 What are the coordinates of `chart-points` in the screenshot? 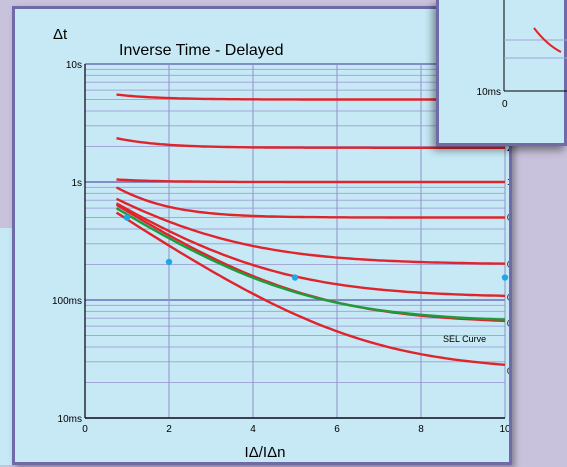 It's located at (316, 247).